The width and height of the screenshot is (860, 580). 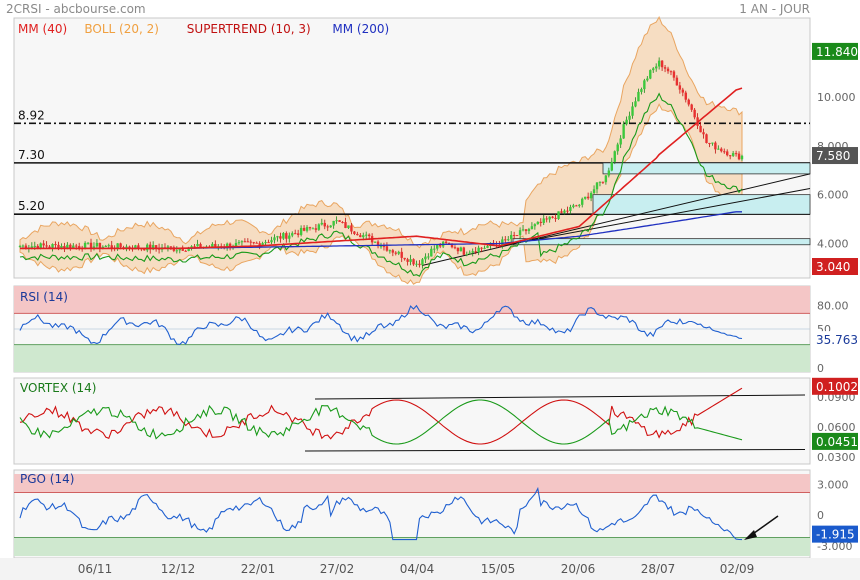 I want to click on x-tick-5: 15/05, so click(x=498, y=569).